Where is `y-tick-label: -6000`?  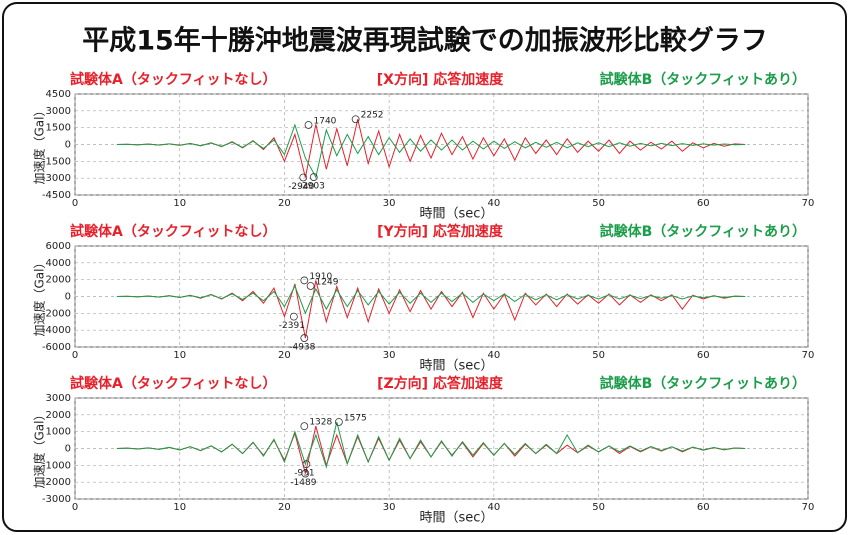
y-tick-label: -6000 is located at coordinates (56, 347).